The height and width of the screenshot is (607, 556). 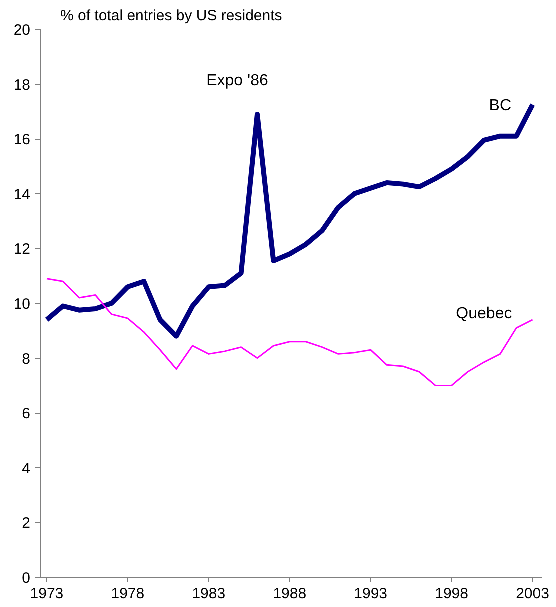 What do you see at coordinates (209, 594) in the screenshot?
I see `x-tick-label: 1983` at bounding box center [209, 594].